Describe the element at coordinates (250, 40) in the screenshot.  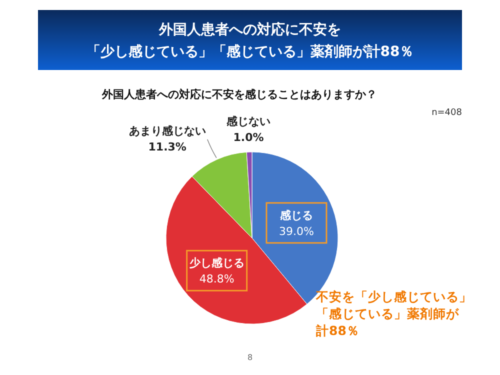
I see `chart-title: 外国人患者への対応に不安を「少し感じている」「感じている」薬剤師が計88％` at that location.